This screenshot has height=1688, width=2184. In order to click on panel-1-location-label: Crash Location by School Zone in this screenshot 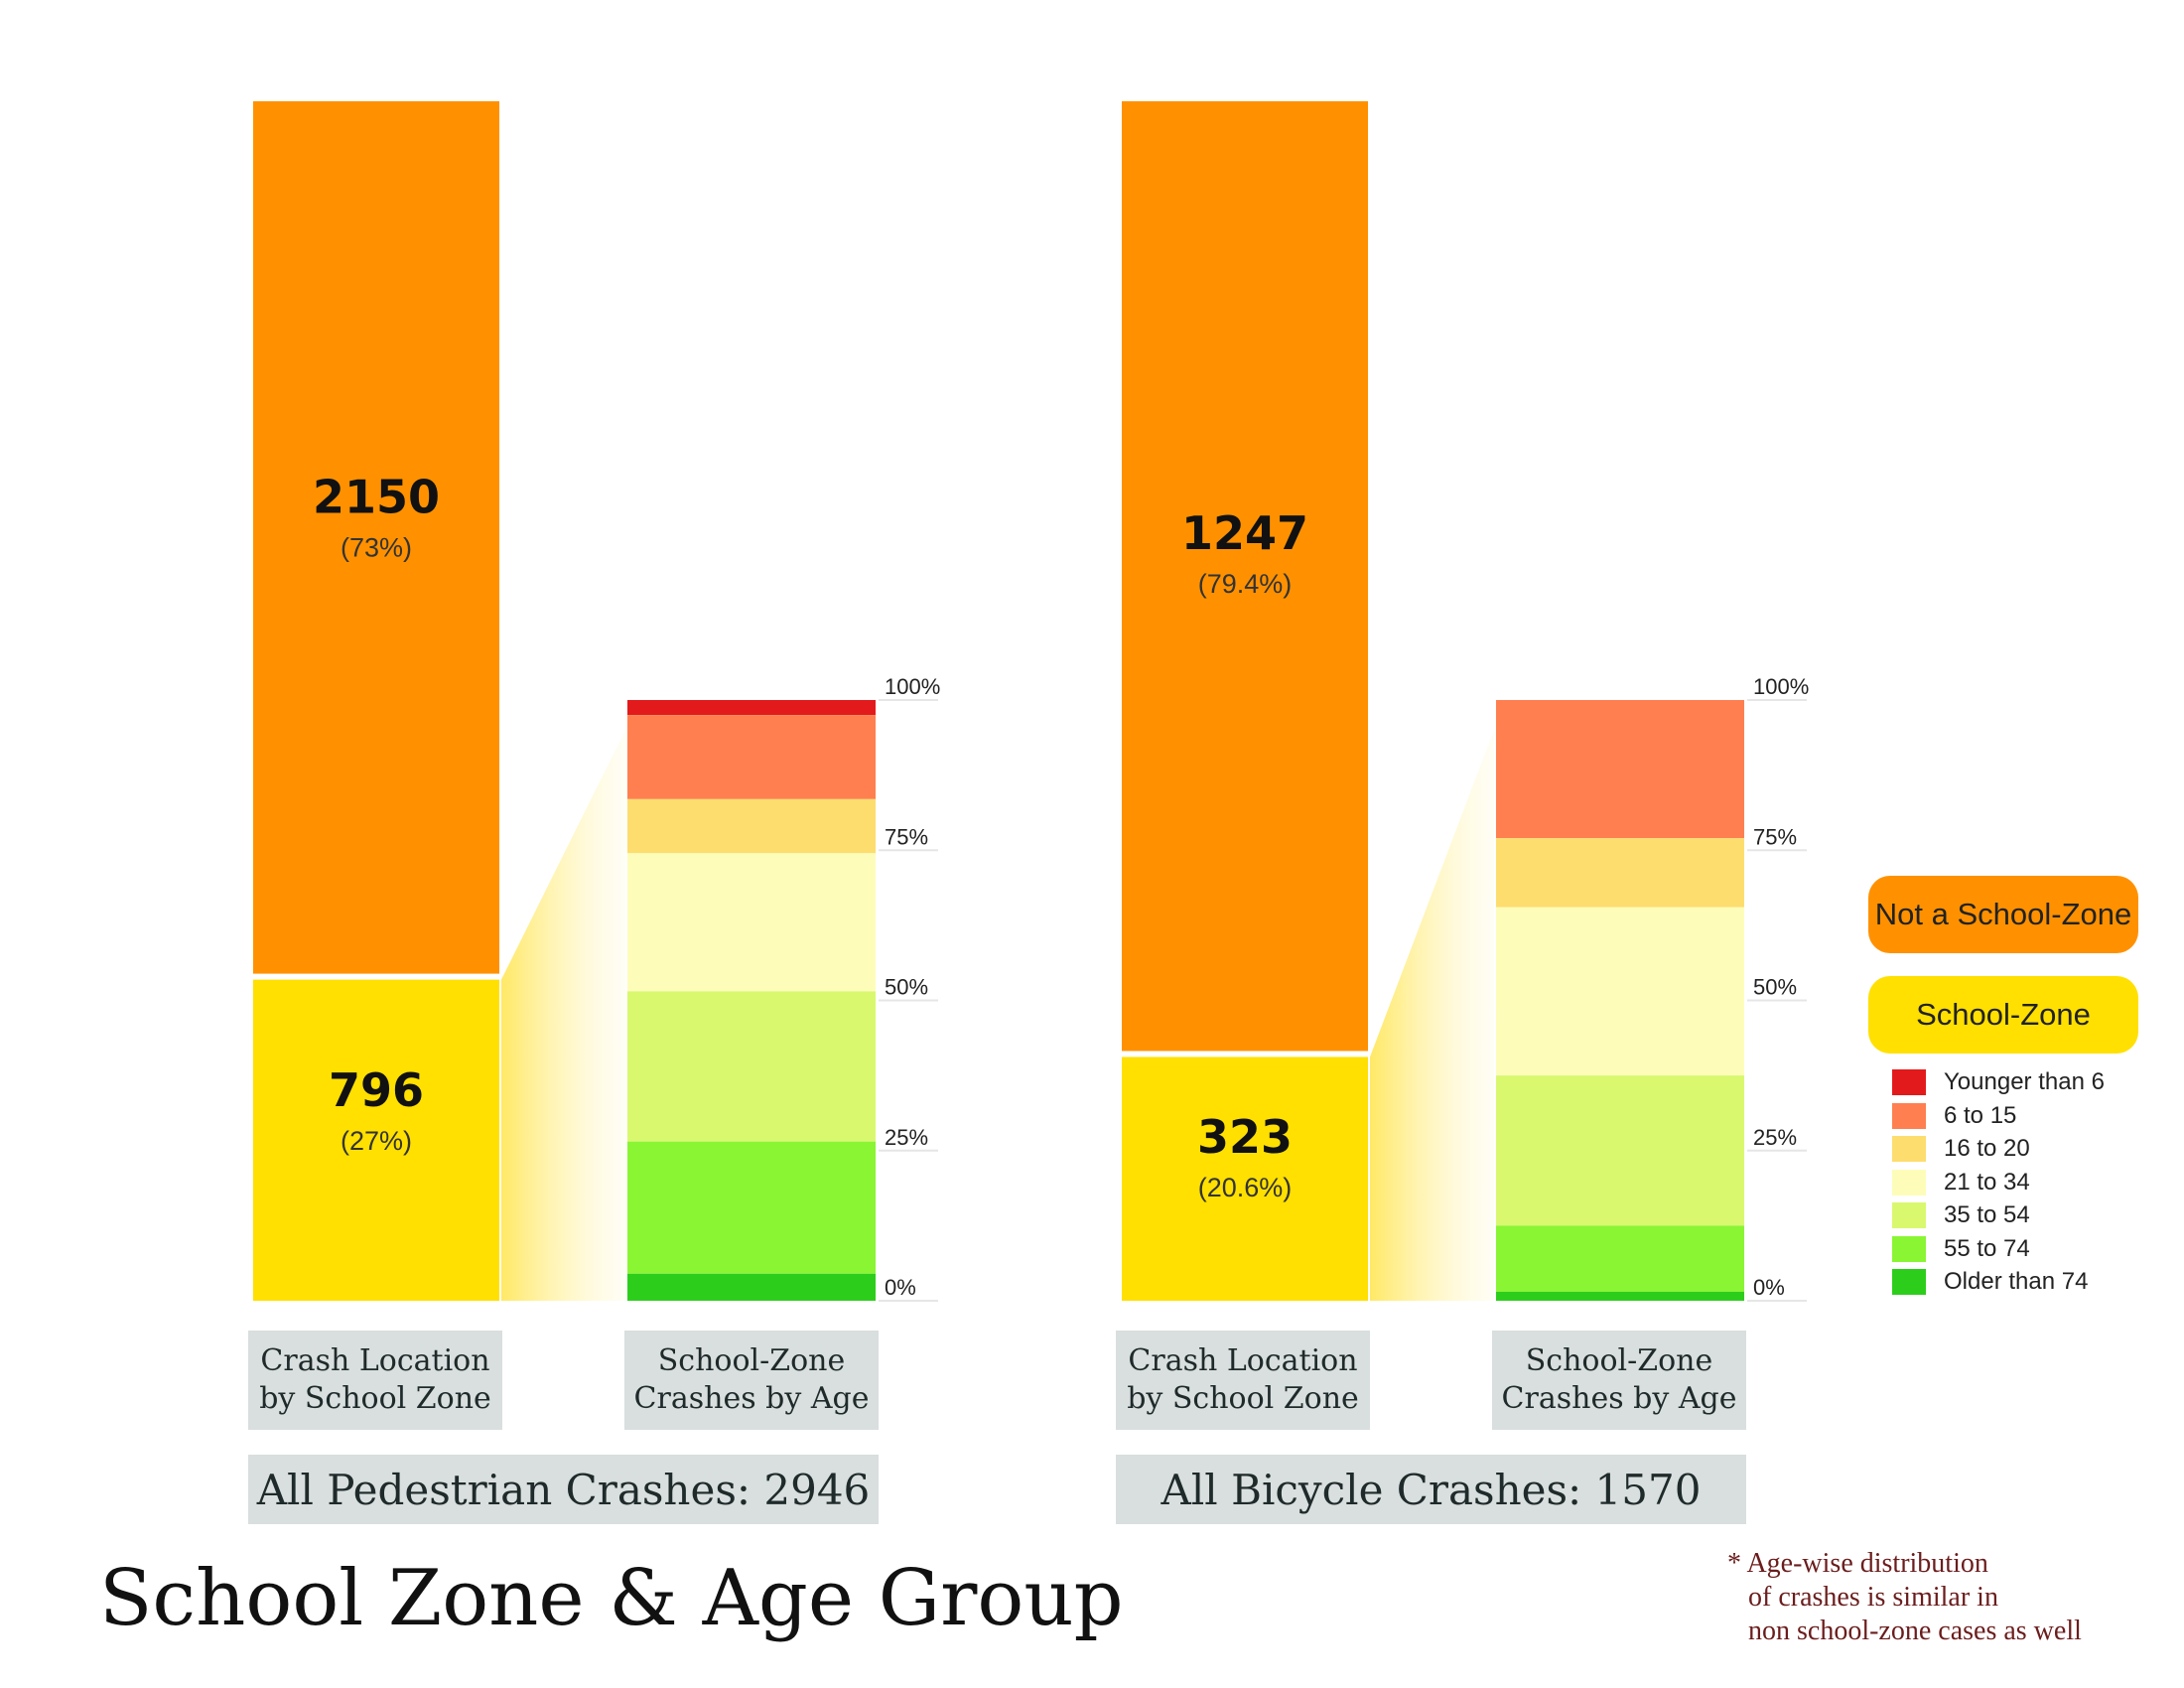, I will do `click(375, 1380)`.